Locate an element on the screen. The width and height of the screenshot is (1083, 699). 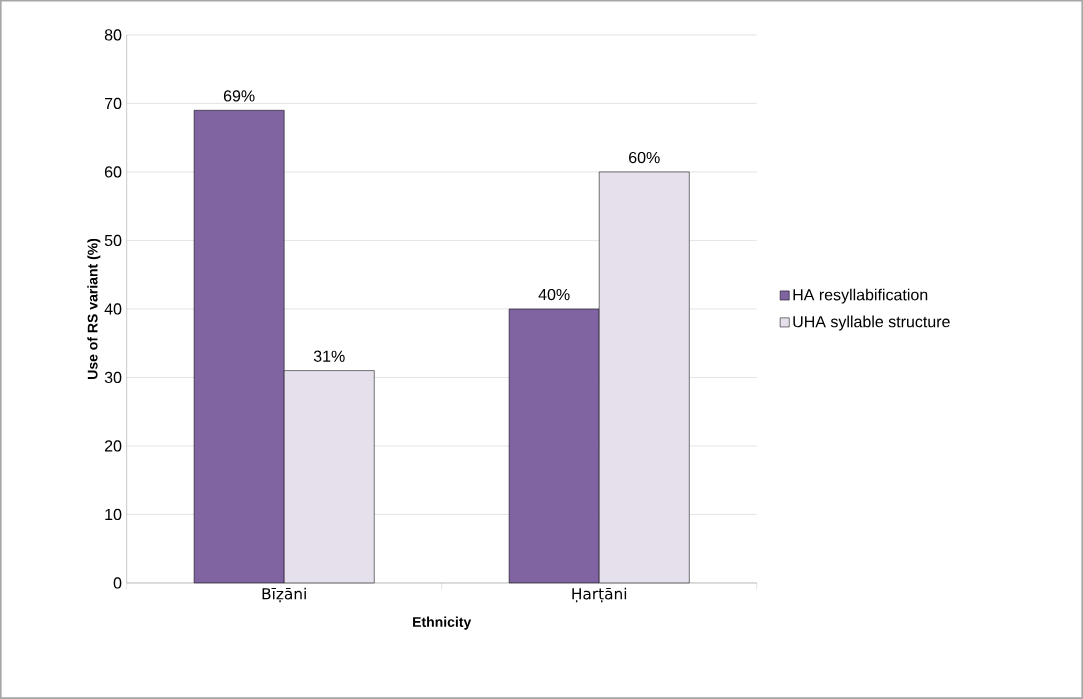
data-label: 69% is located at coordinates (239, 96).